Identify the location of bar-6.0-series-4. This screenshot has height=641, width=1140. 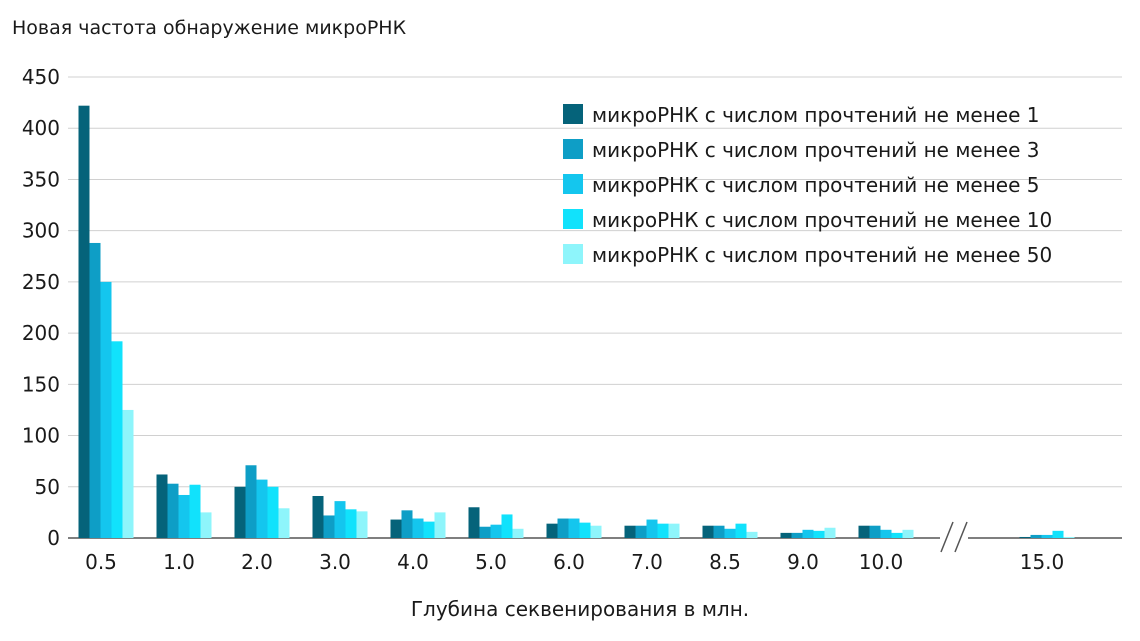
(585, 530).